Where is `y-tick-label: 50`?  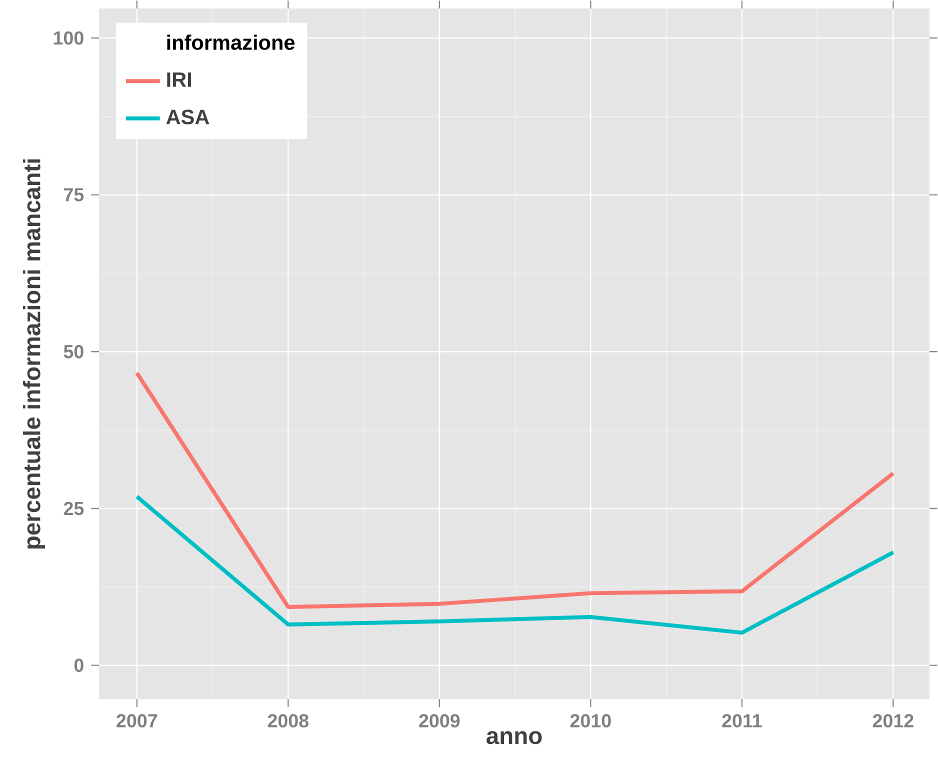 y-tick-label: 50 is located at coordinates (74, 352).